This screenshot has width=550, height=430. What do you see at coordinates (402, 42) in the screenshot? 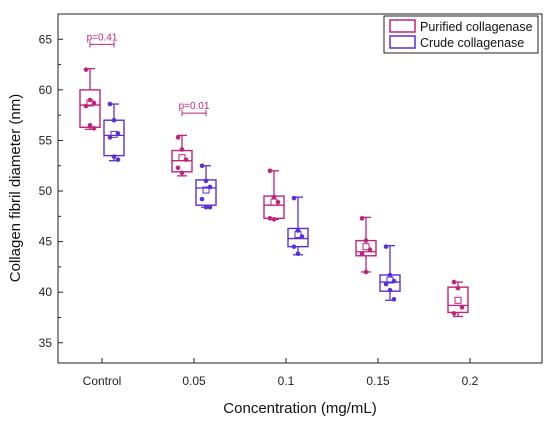
I see `legend-swatch-crude` at bounding box center [402, 42].